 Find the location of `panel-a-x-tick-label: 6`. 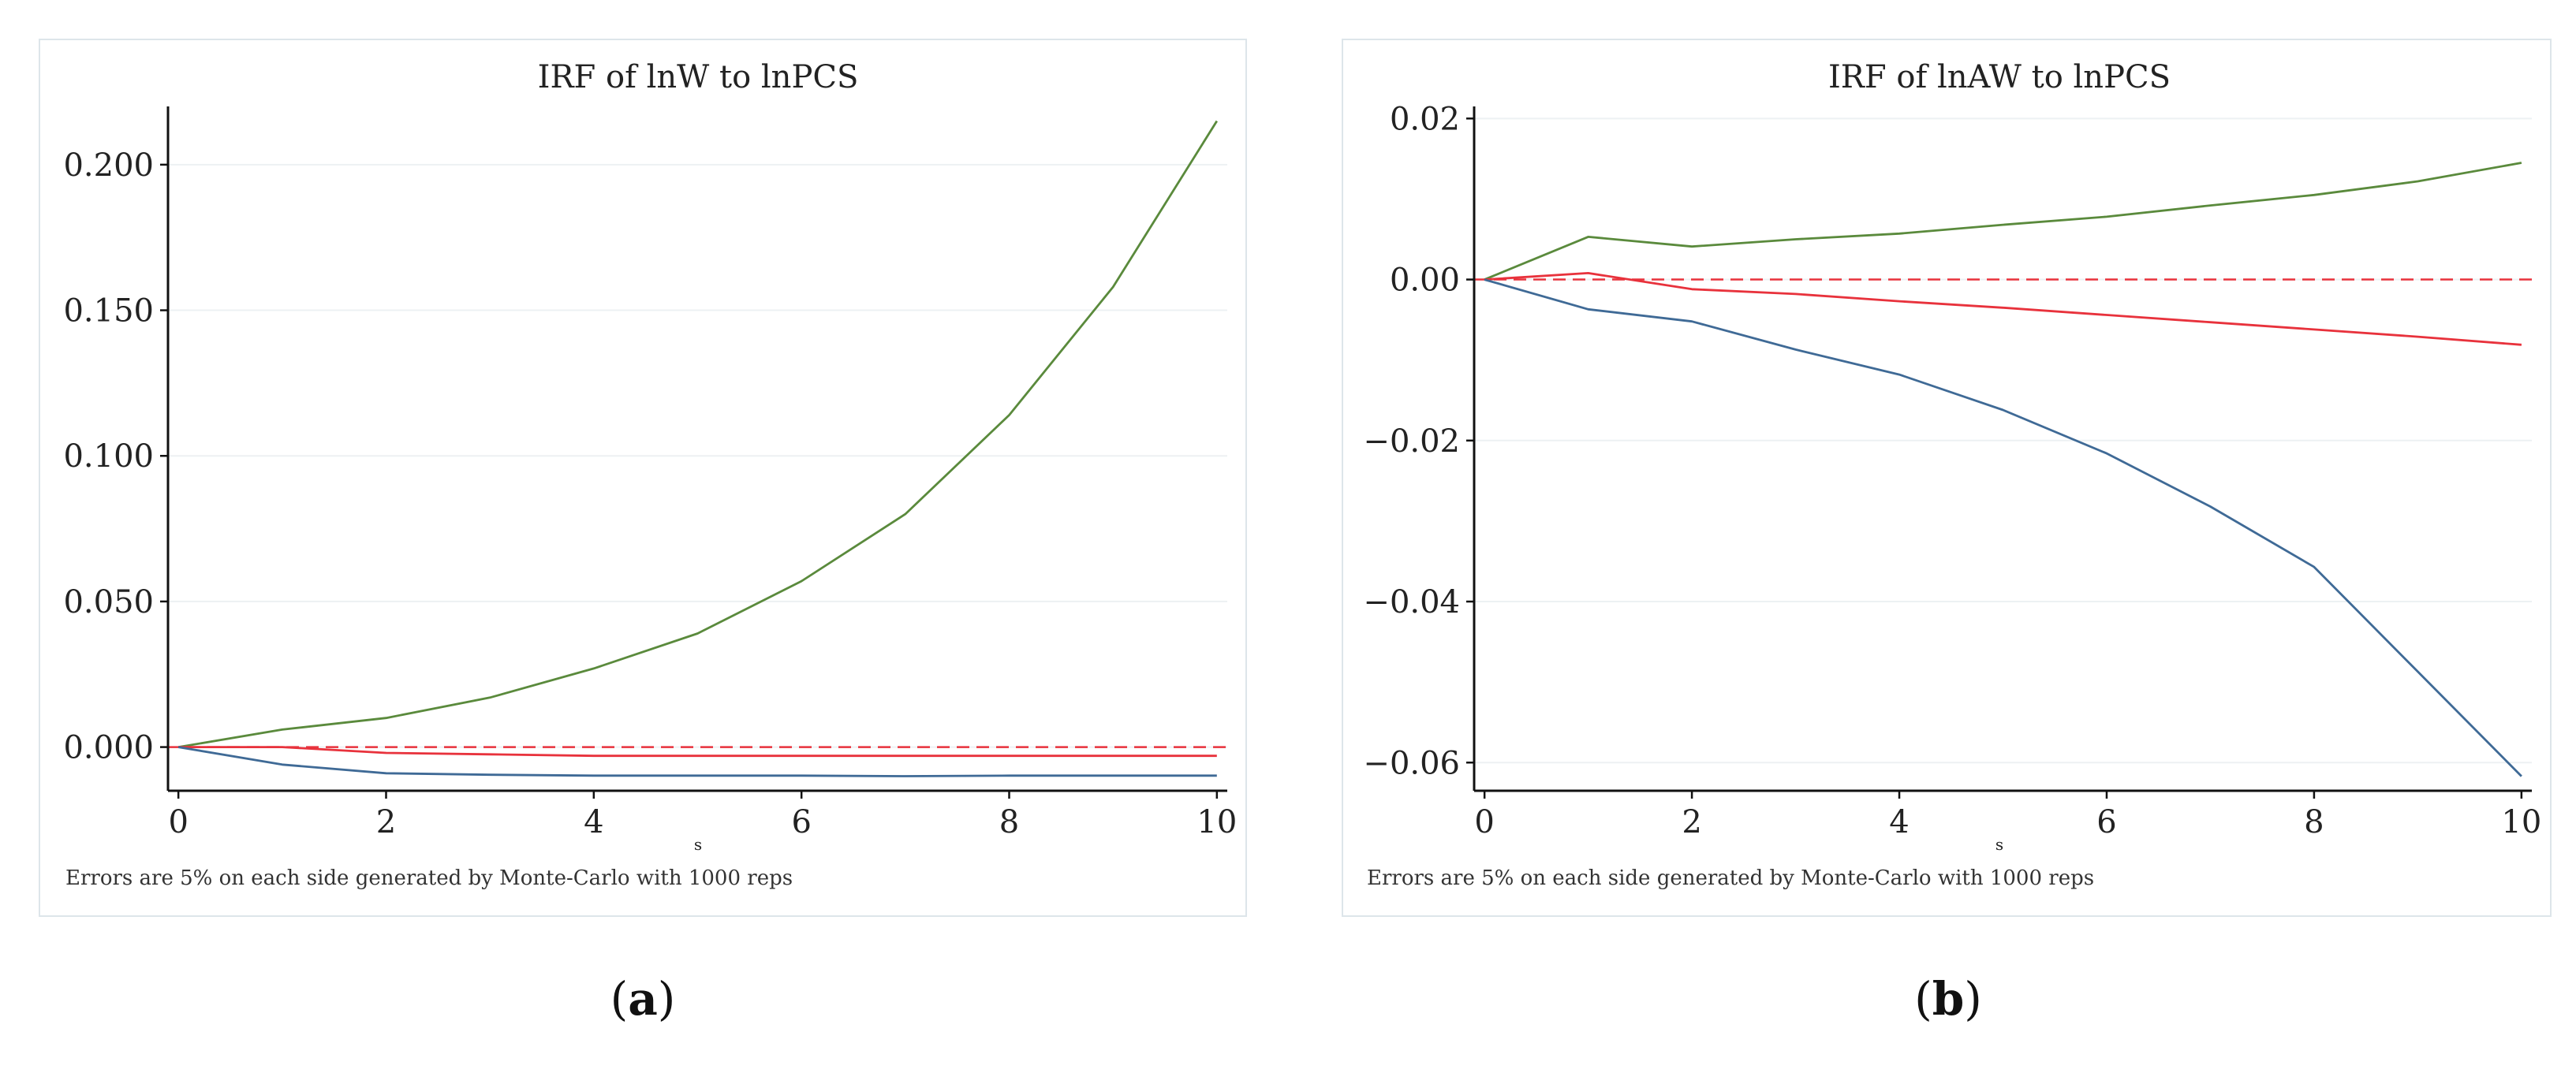

panel-a-x-tick-label: 6 is located at coordinates (801, 822).